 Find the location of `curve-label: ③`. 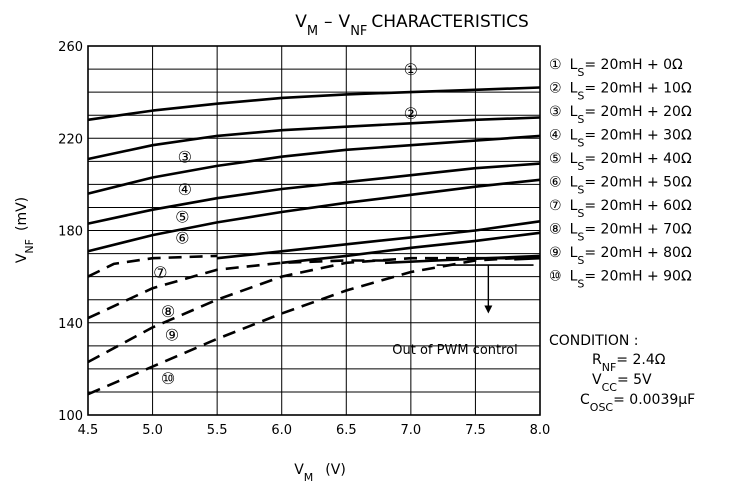

curve-label: ③ is located at coordinates (185, 157).